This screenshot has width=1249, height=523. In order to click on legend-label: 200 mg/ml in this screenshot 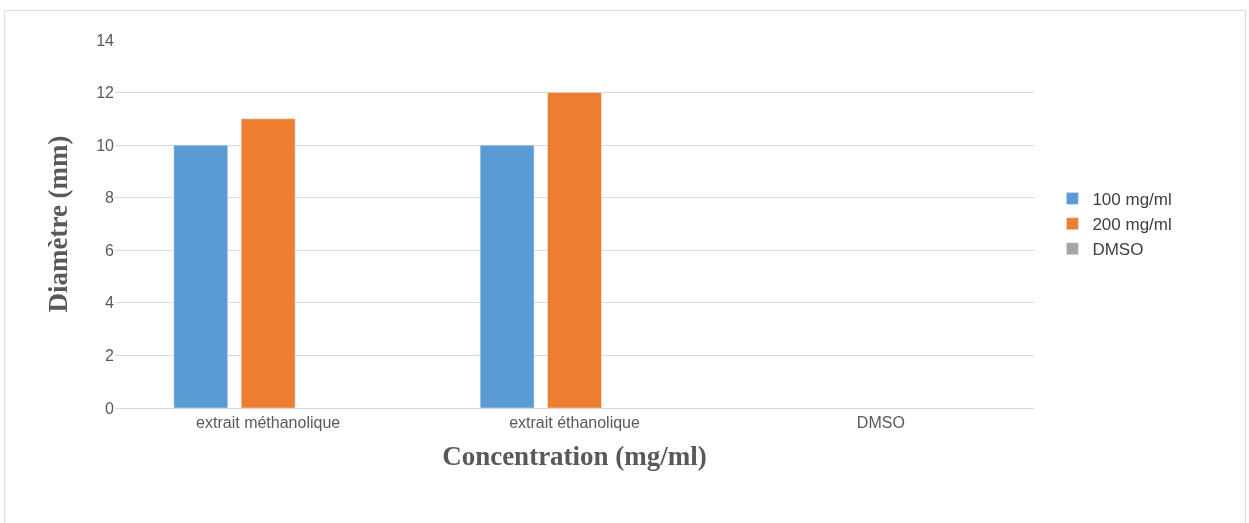, I will do `click(1132, 225)`.